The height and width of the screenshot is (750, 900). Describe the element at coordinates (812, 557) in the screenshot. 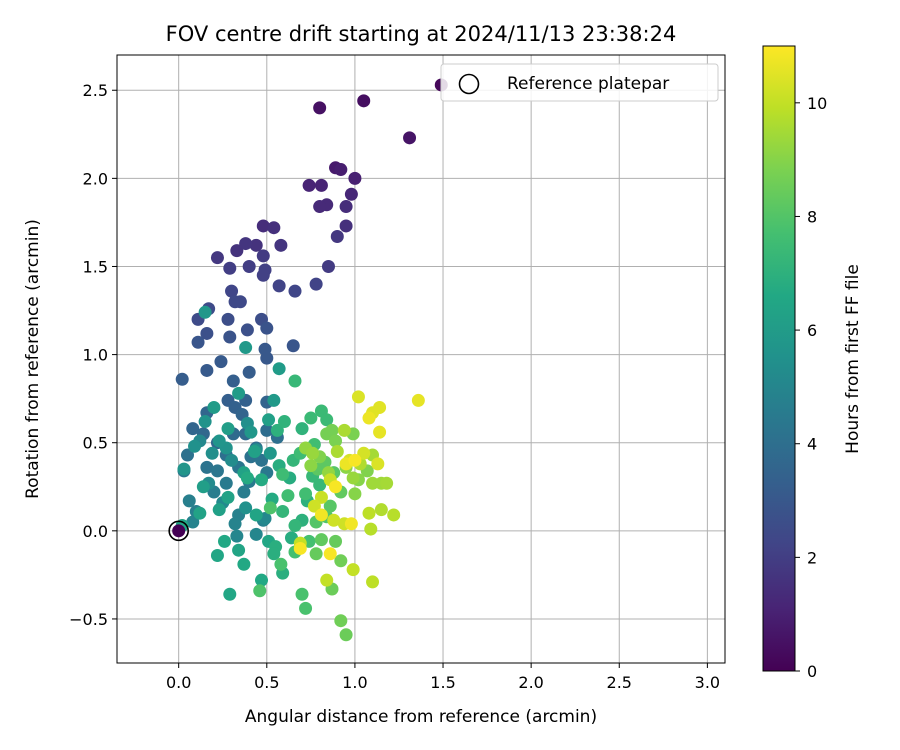

I see `colorbar-tick-label: 2` at that location.